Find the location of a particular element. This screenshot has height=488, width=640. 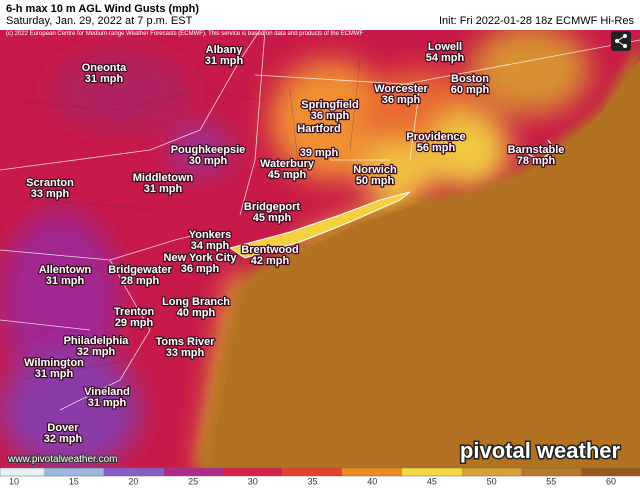

city-name: Worcester is located at coordinates (401, 89).